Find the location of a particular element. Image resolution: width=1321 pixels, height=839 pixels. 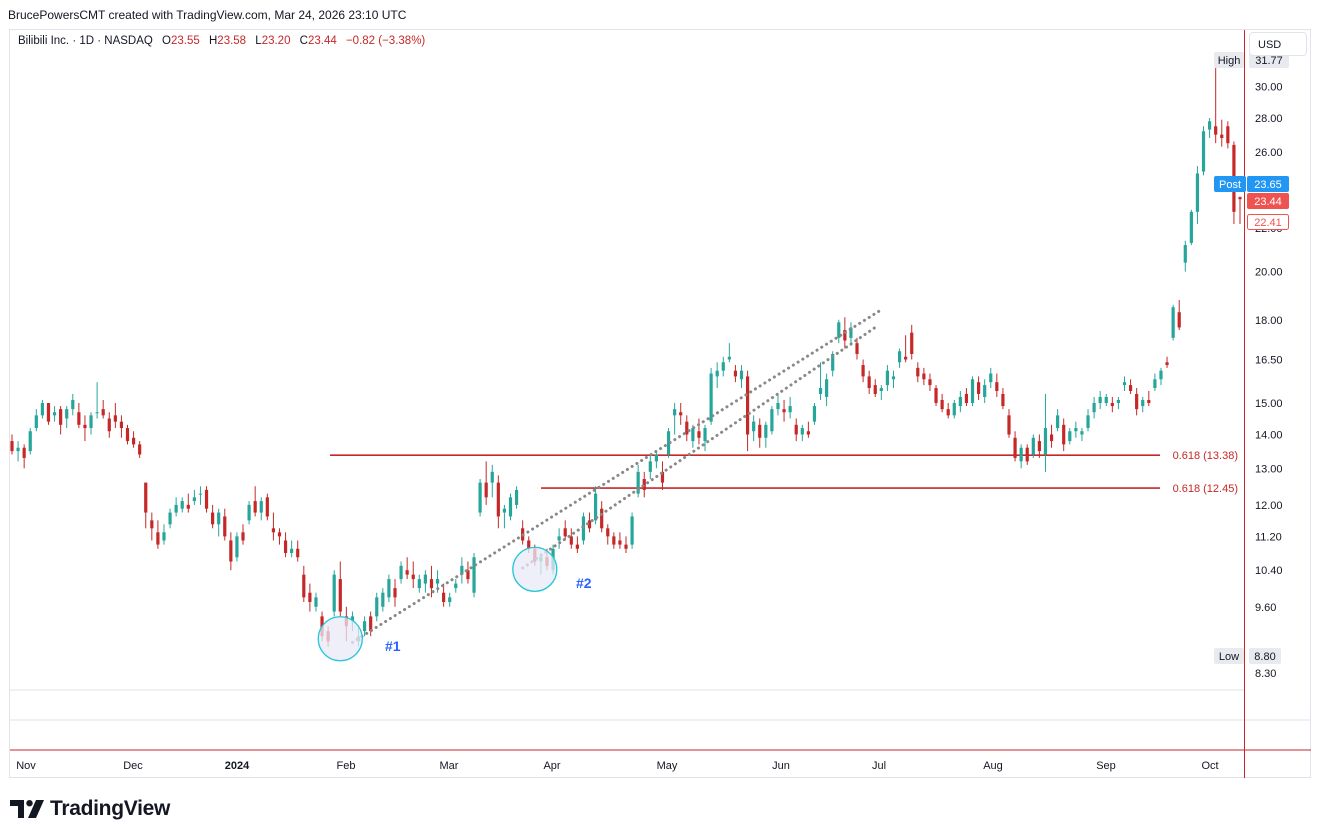

prev-price-box is located at coordinates (1268, 222).